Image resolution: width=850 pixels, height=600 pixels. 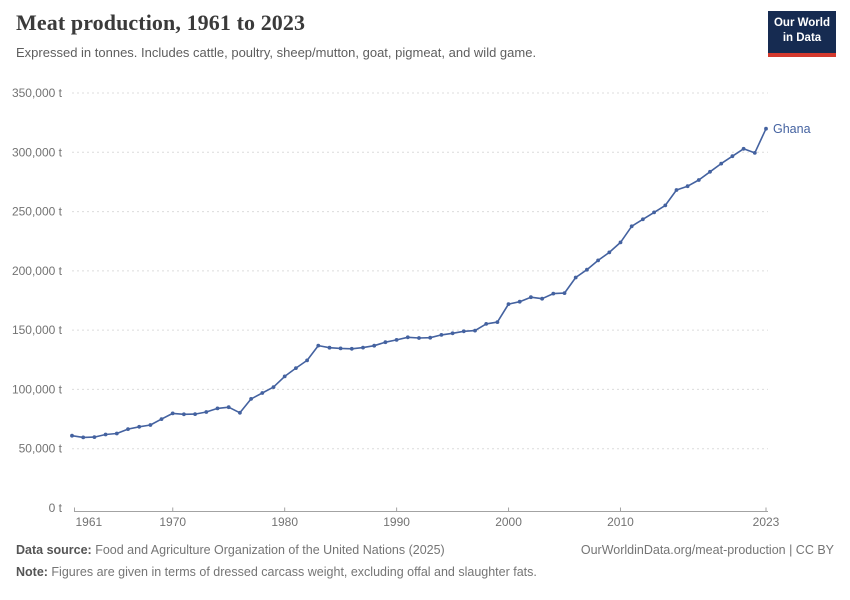 I want to click on x-tick-label: 1970, so click(x=172, y=522).